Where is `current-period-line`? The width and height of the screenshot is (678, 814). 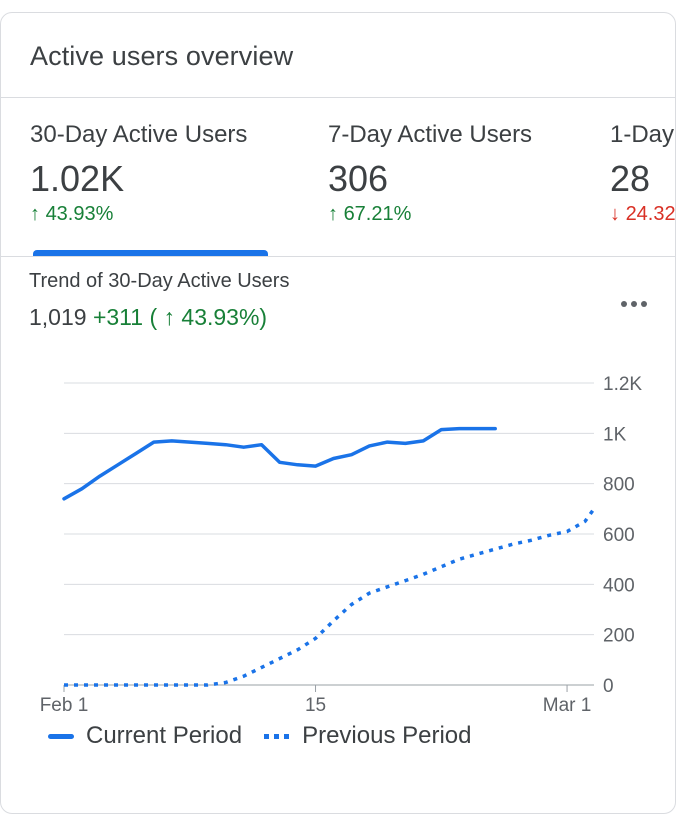 current-period-line is located at coordinates (279, 463).